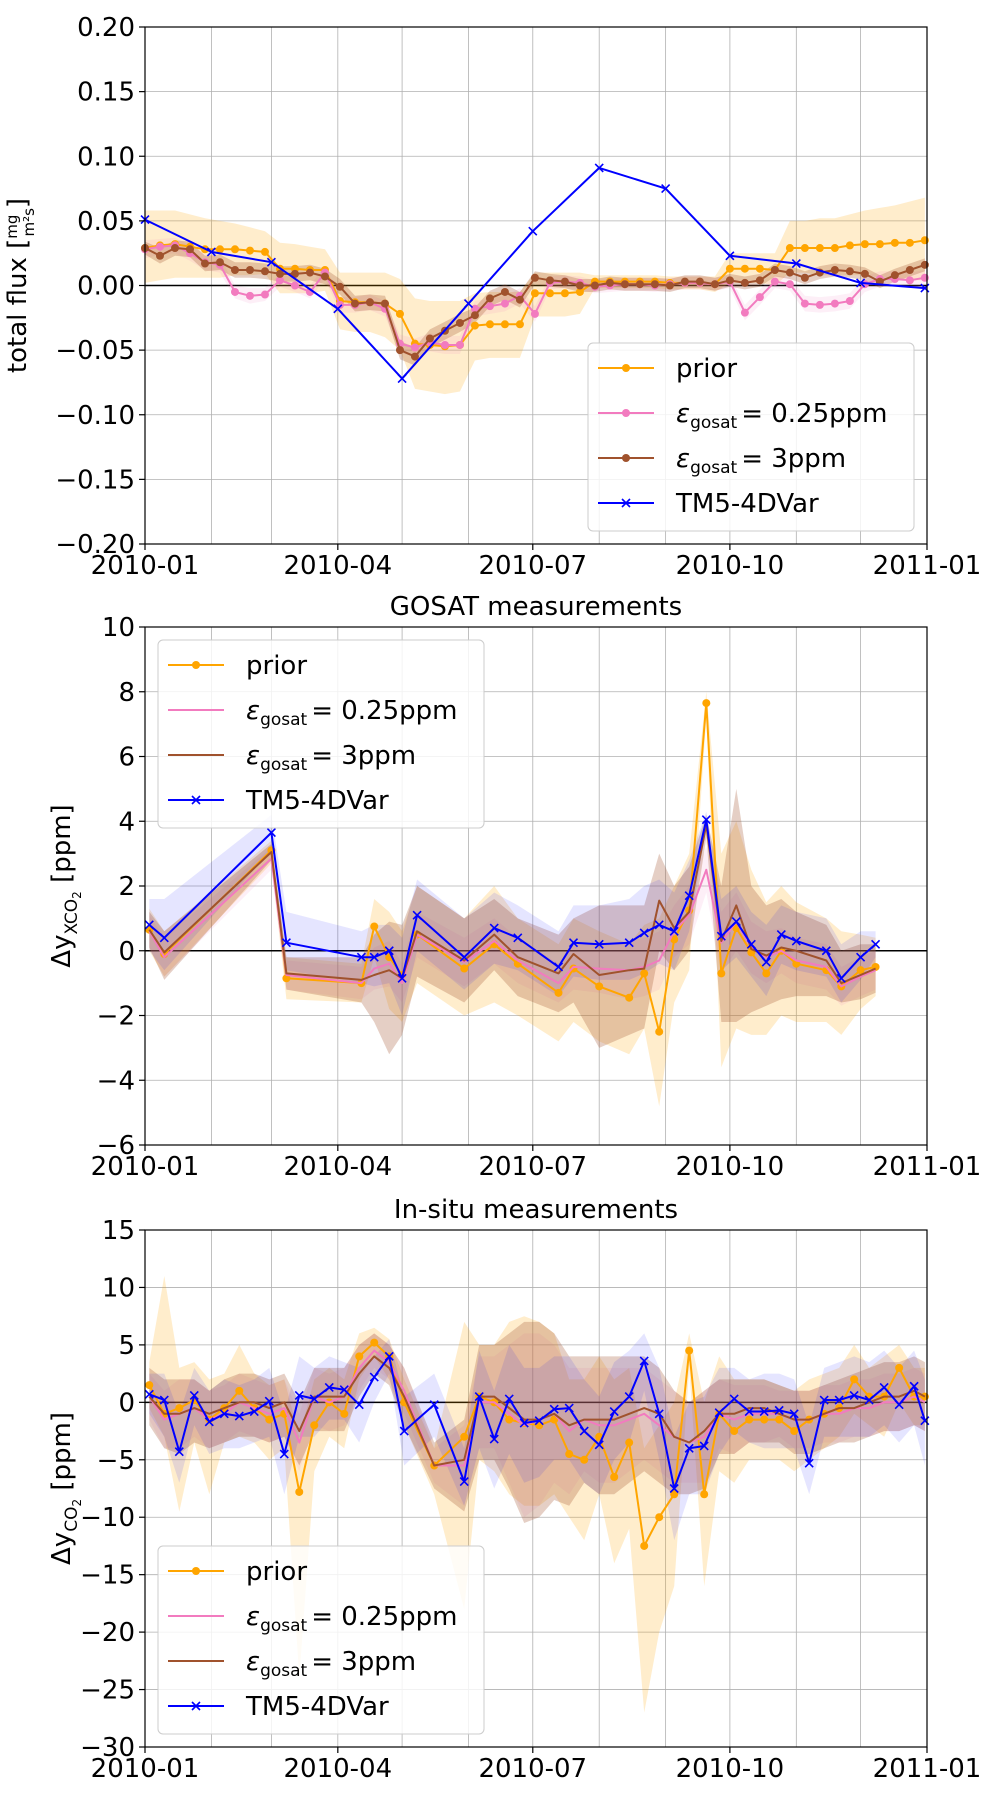 This screenshot has width=1000, height=1800. Describe the element at coordinates (927, 1769) in the screenshot. I see `x-tick-label: 2011-01` at that location.